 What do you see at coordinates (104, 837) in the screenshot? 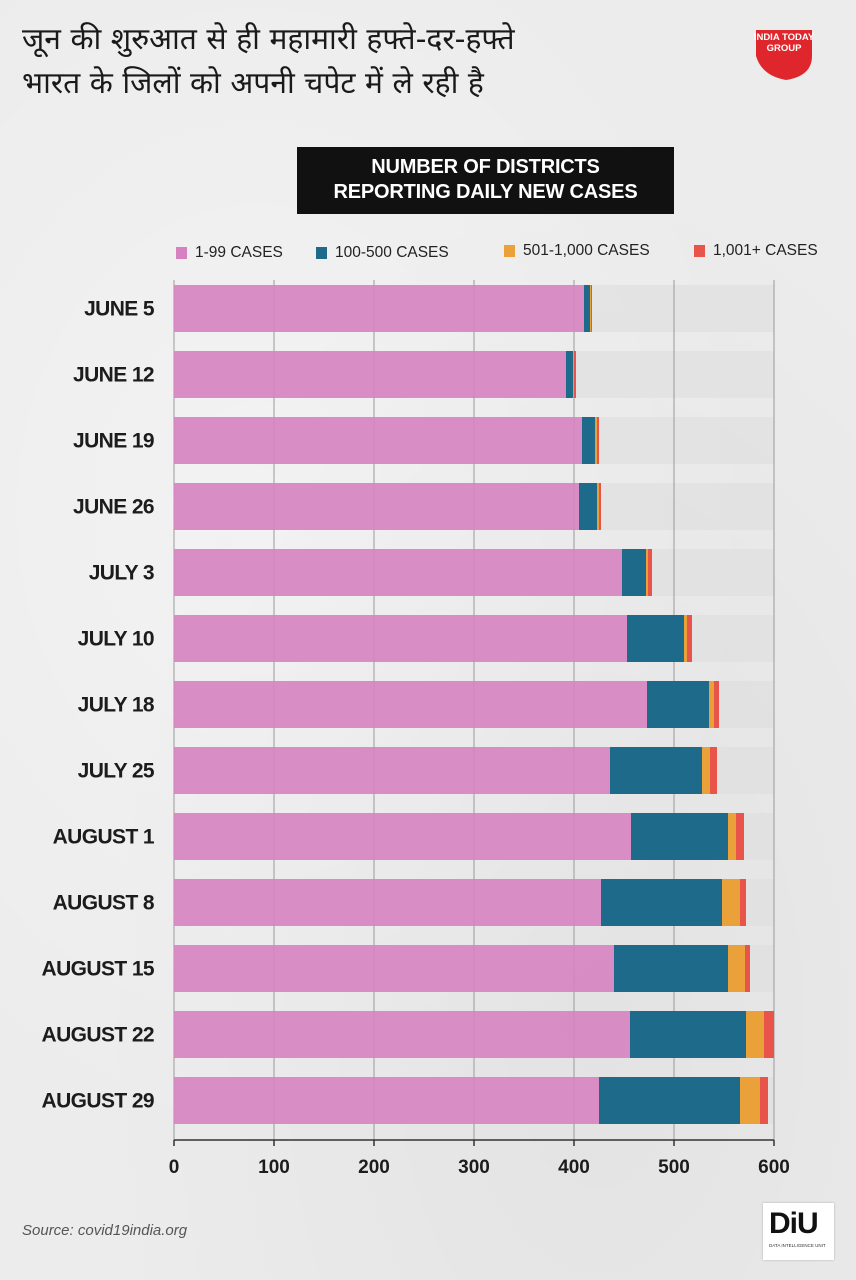
I see `category-label: AUGUST 1` at bounding box center [104, 837].